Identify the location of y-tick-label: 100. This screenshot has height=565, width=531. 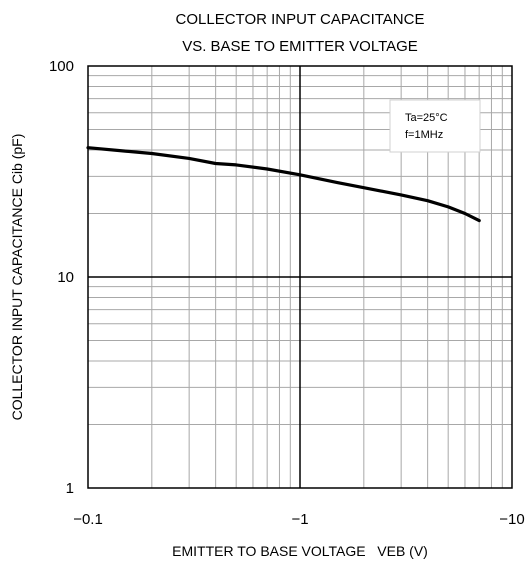
(61, 66).